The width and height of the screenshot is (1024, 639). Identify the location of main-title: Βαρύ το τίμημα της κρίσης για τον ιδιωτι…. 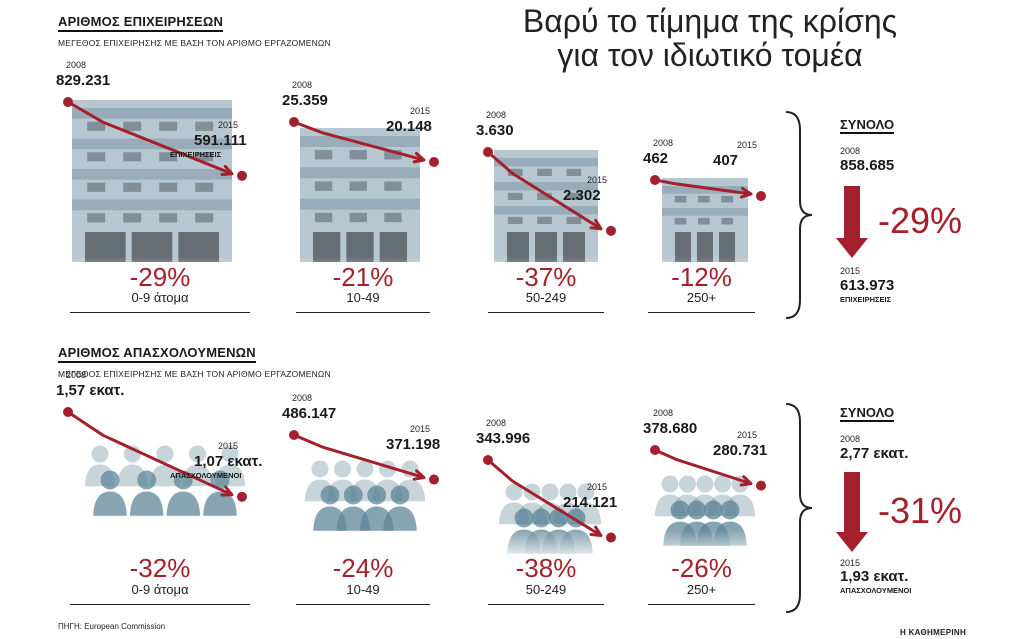
(710, 38).